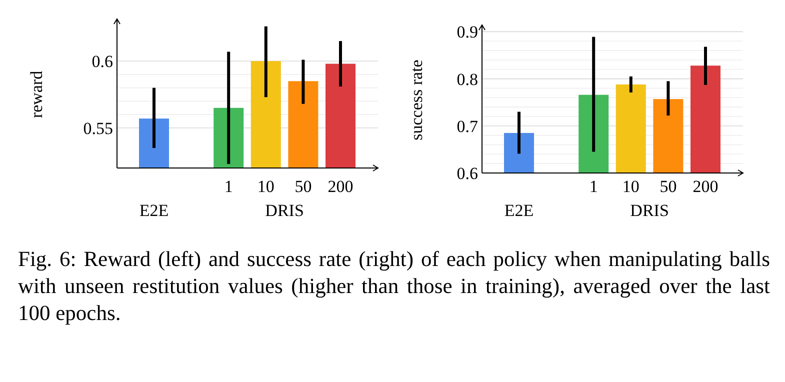 This screenshot has height=382, width=785. What do you see at coordinates (467, 32) in the screenshot?
I see `y-tick-label: 0.9` at bounding box center [467, 32].